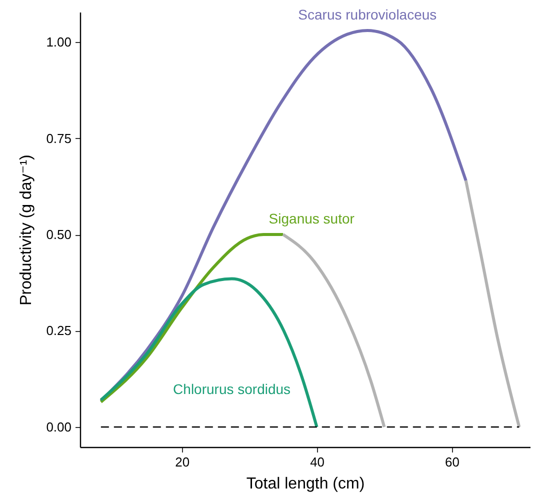 Image resolution: width=536 pixels, height=493 pixels. Describe the element at coordinates (182, 462) in the screenshot. I see `x-tick-label: 20` at that location.